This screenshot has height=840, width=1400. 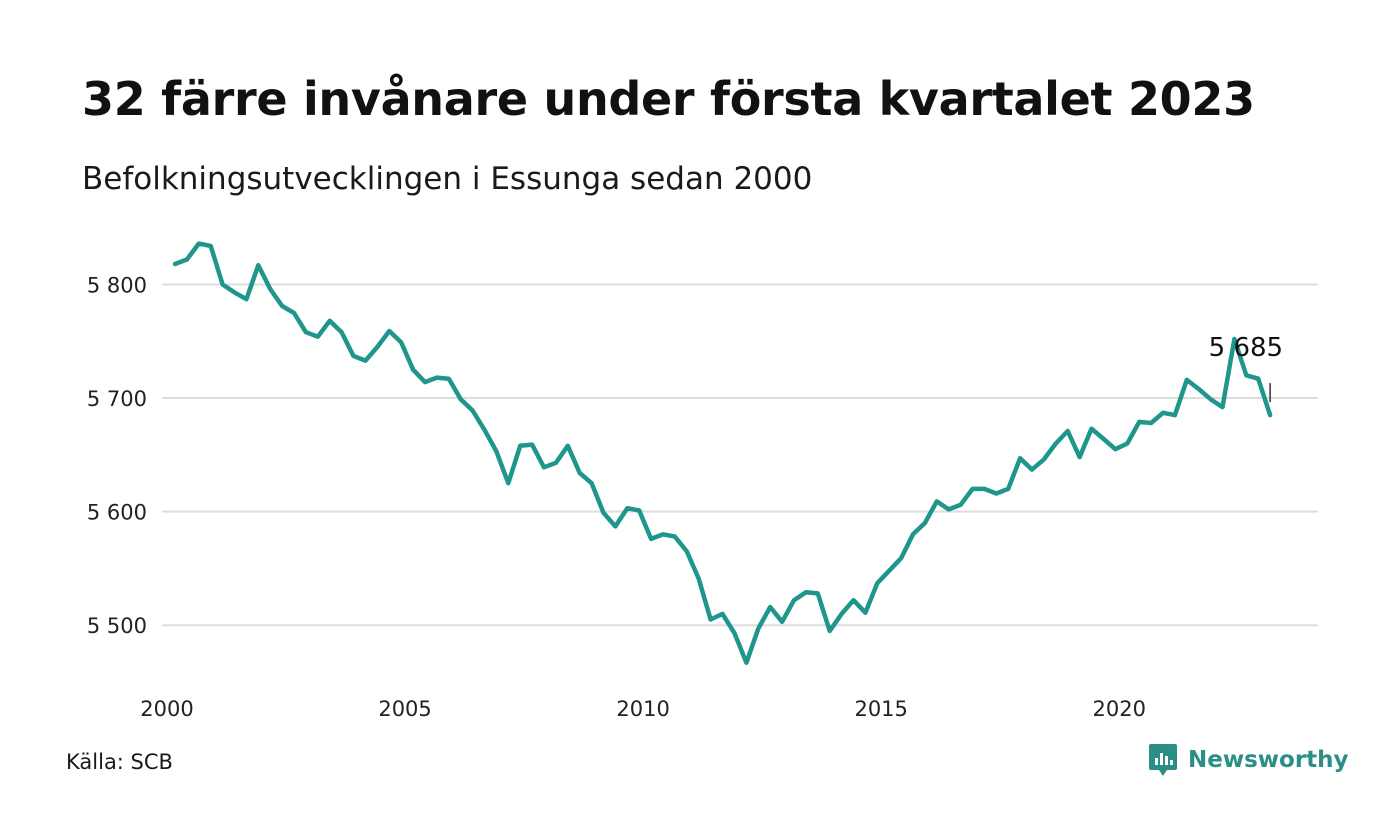 I want to click on annotation-layer: 5 685, so click(x=1246, y=368).